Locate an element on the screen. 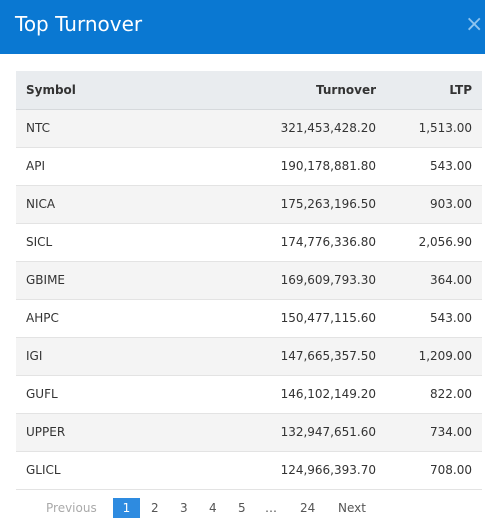 The image size is (485, 518). cell-turnover: 321,453,428.20 is located at coordinates (328, 128).